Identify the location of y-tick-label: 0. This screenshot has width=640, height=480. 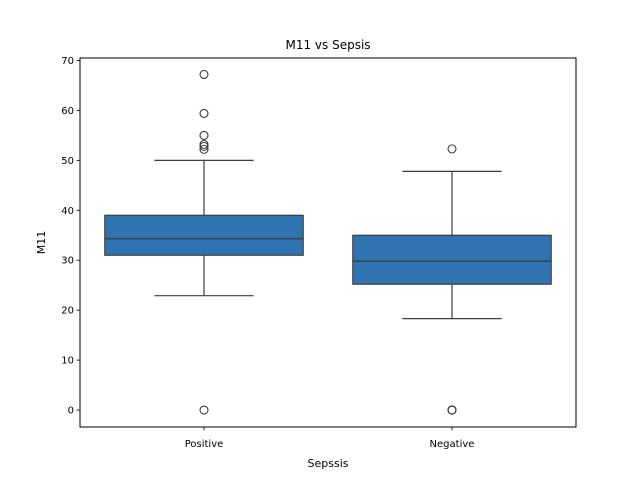
(71, 411).